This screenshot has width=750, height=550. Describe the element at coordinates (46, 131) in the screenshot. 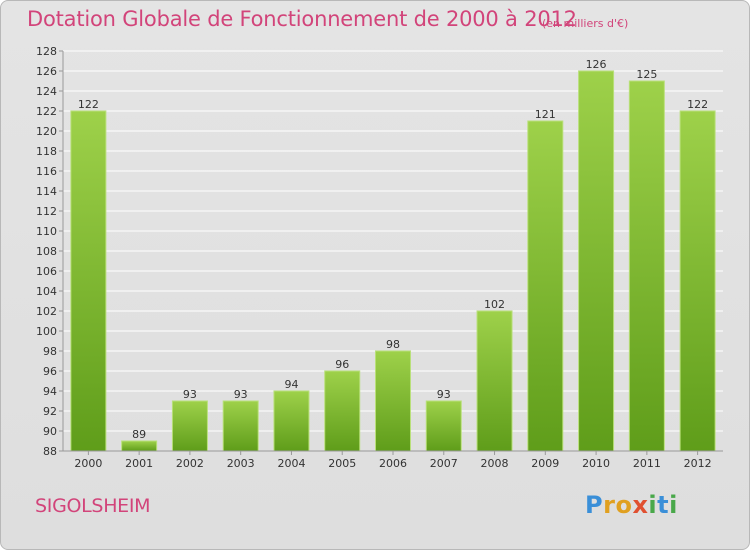

I see `y-tick-label: 120` at that location.